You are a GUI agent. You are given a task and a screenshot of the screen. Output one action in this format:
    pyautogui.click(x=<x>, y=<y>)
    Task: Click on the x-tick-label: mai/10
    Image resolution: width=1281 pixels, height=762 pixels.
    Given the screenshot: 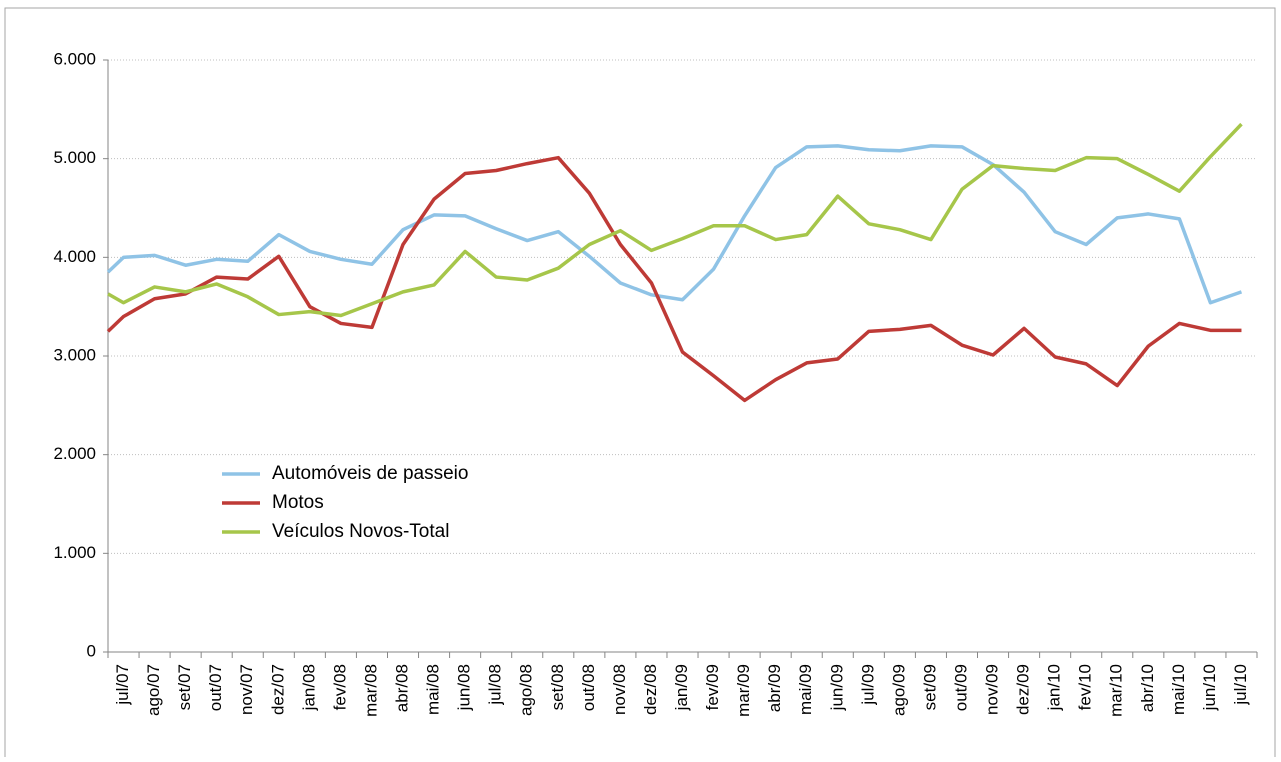 What is the action you would take?
    pyautogui.click(x=1178, y=689)
    